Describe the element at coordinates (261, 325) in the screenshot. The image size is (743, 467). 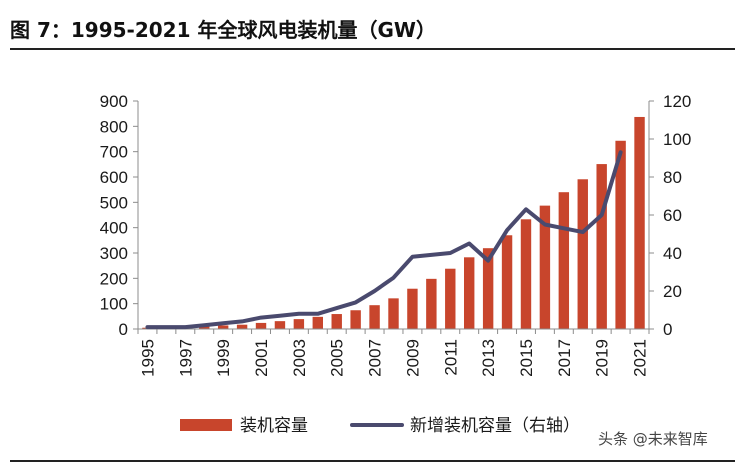
I see `bar-2001` at that location.